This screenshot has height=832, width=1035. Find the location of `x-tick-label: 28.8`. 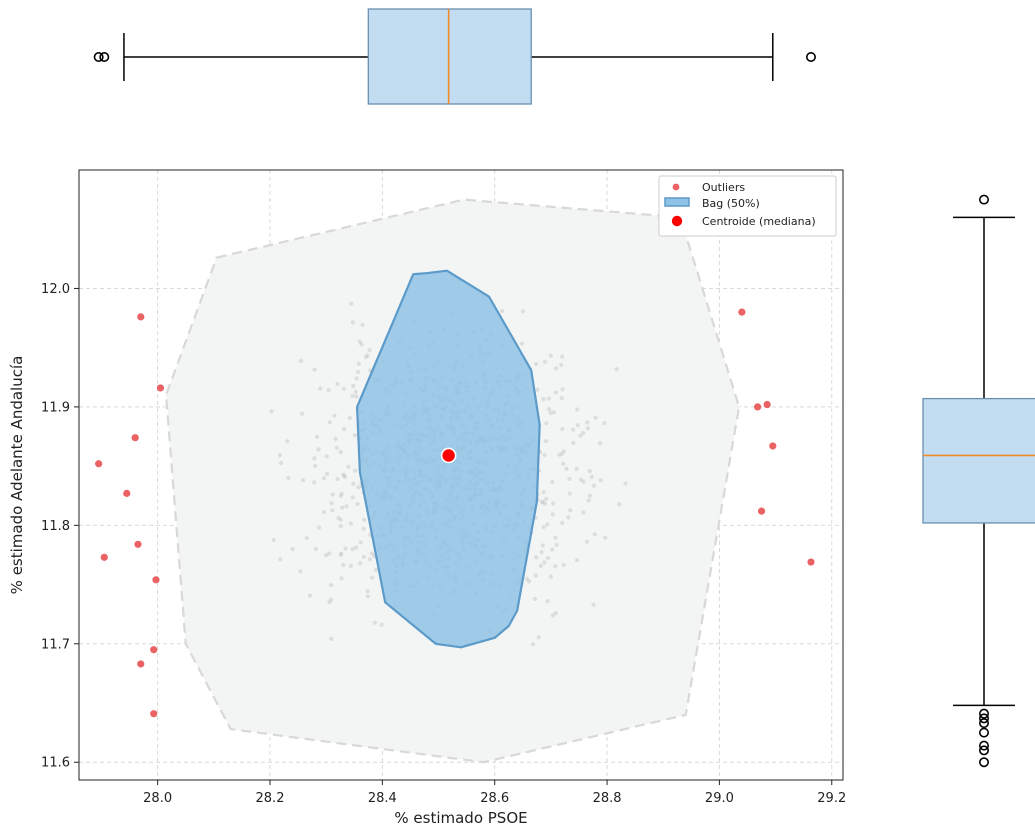

x-tick-label: 28.8 is located at coordinates (607, 798).